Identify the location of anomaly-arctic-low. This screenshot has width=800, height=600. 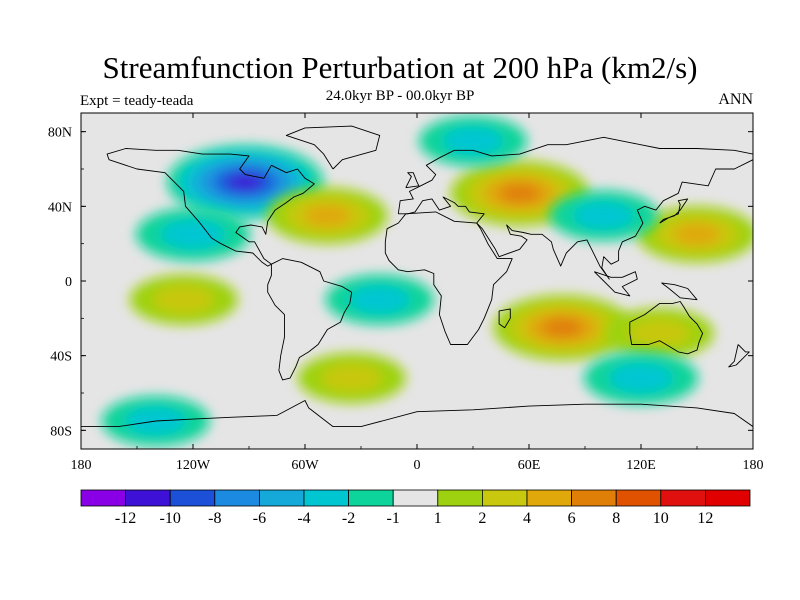
(473, 141).